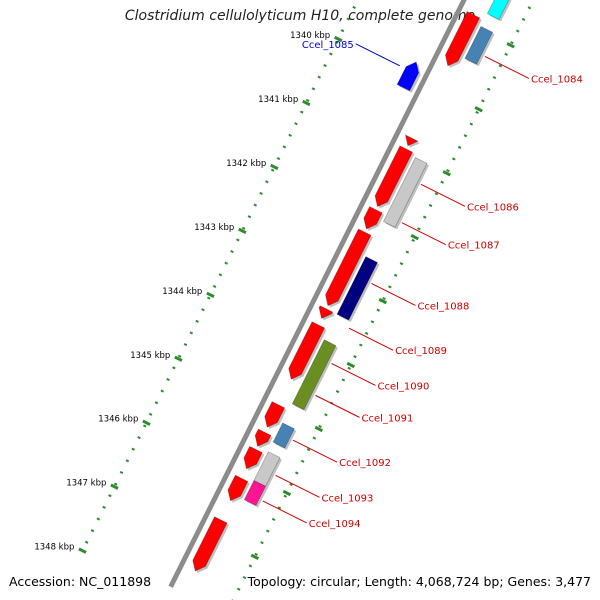 The height and width of the screenshot is (600, 600). What do you see at coordinates (118, 420) in the screenshot?
I see `ruler-tick-label: 1346 kbp` at bounding box center [118, 420].